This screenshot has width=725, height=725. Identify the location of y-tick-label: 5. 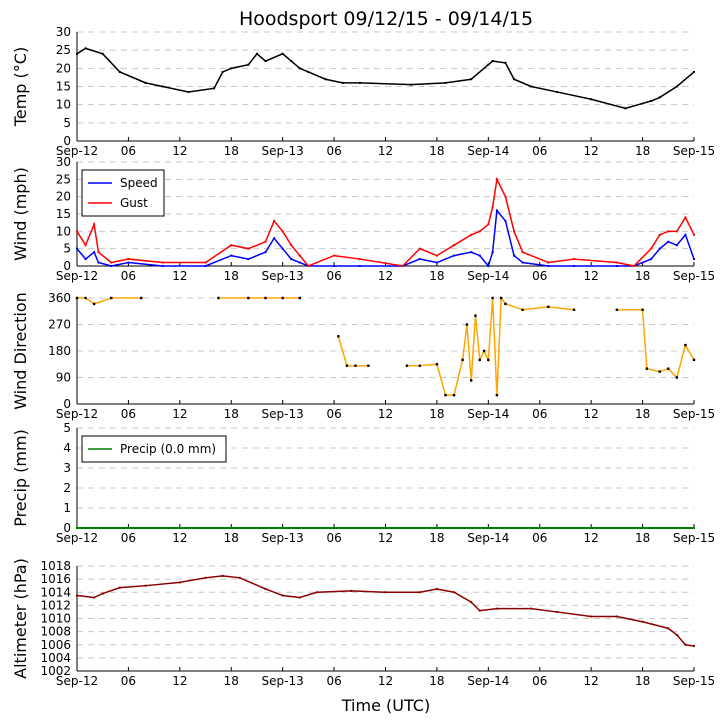
(67, 428).